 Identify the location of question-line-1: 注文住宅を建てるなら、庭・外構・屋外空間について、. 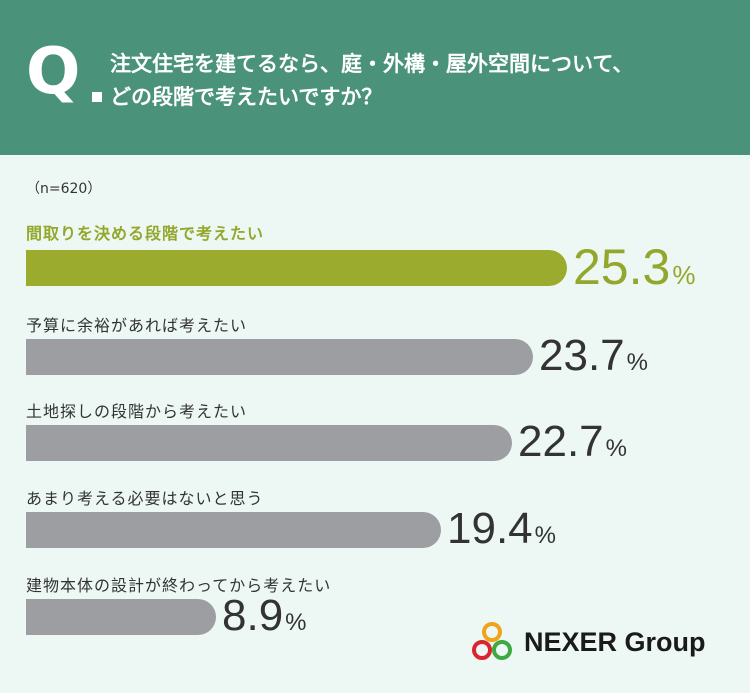
(372, 64).